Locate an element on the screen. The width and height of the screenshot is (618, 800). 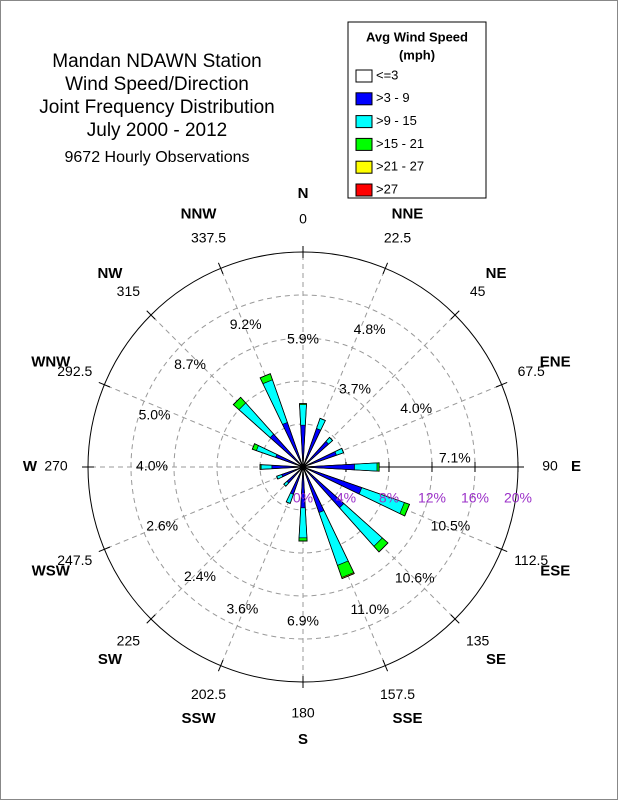
direction-label: SSE is located at coordinates (407, 718).